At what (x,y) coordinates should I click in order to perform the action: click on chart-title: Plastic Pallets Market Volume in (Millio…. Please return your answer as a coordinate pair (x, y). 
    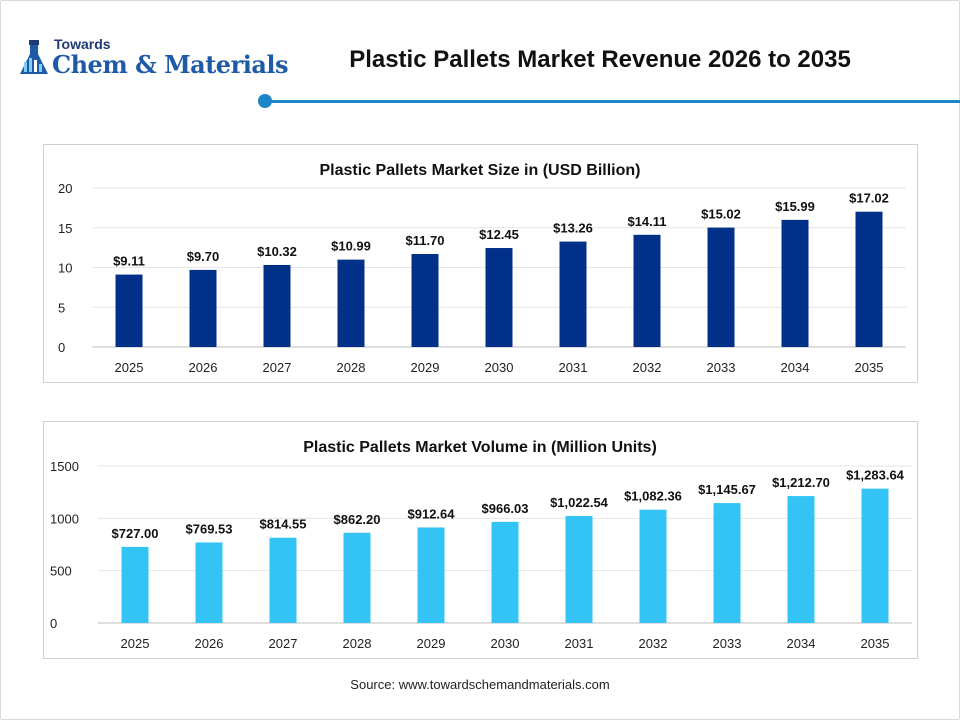
    Looking at the image, I should click on (480, 447).